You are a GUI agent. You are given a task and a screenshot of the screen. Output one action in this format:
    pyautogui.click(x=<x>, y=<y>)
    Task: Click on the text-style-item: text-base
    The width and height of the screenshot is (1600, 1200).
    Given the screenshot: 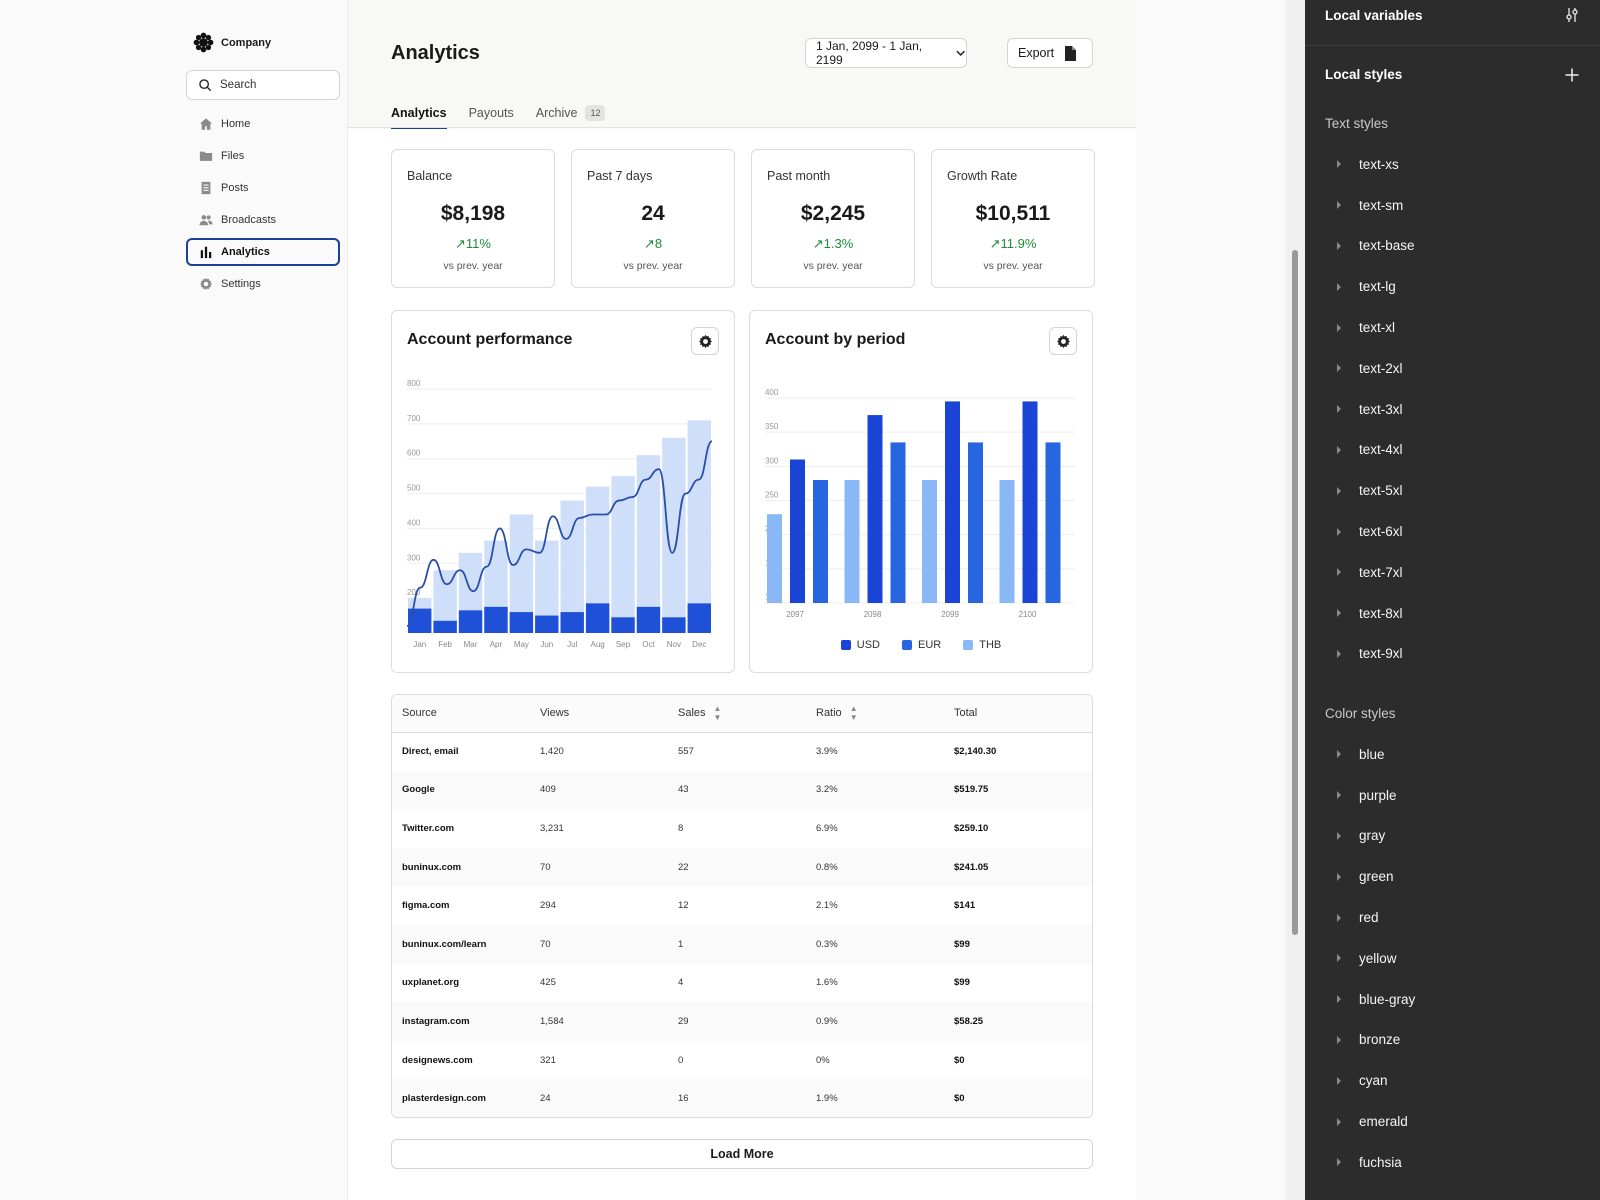 What is the action you would take?
    pyautogui.click(x=1370, y=246)
    